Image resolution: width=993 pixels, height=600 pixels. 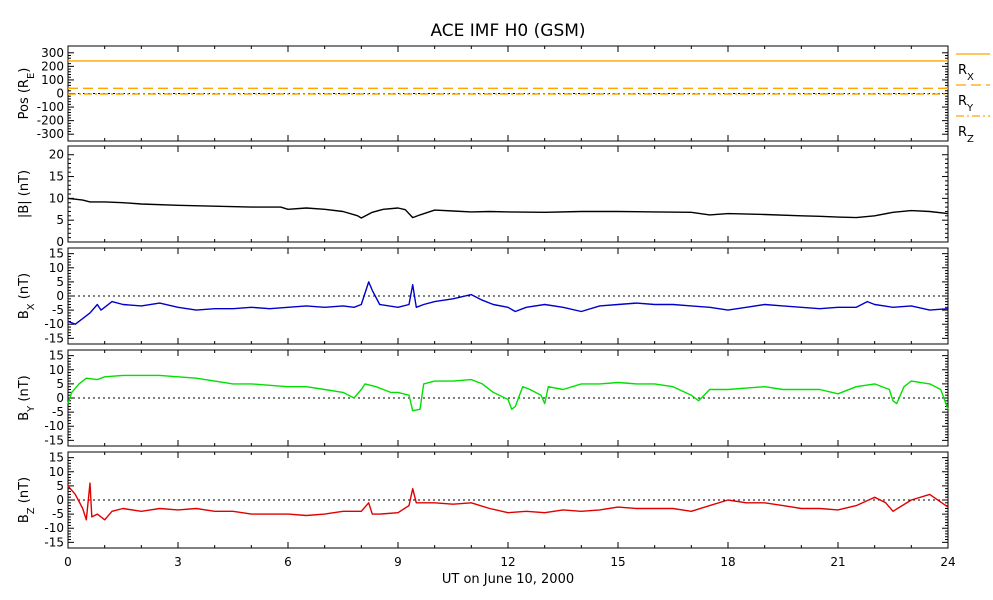 What do you see at coordinates (617, 562) in the screenshot?
I see `x-tick-label: 15` at bounding box center [617, 562].